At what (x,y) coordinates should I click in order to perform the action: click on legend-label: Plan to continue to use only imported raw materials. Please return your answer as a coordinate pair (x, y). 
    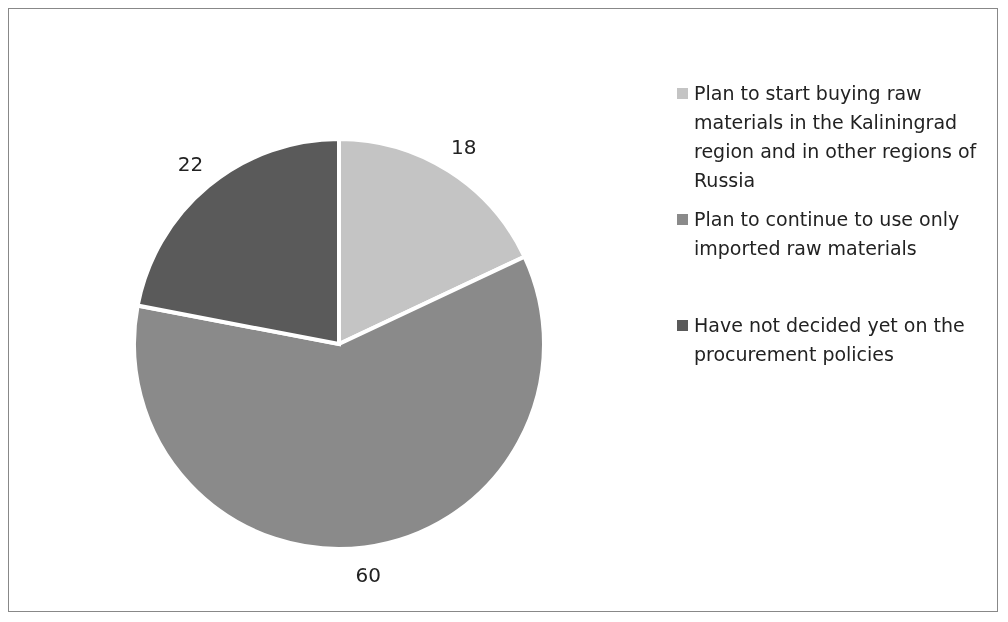
    Looking at the image, I should click on (827, 234).